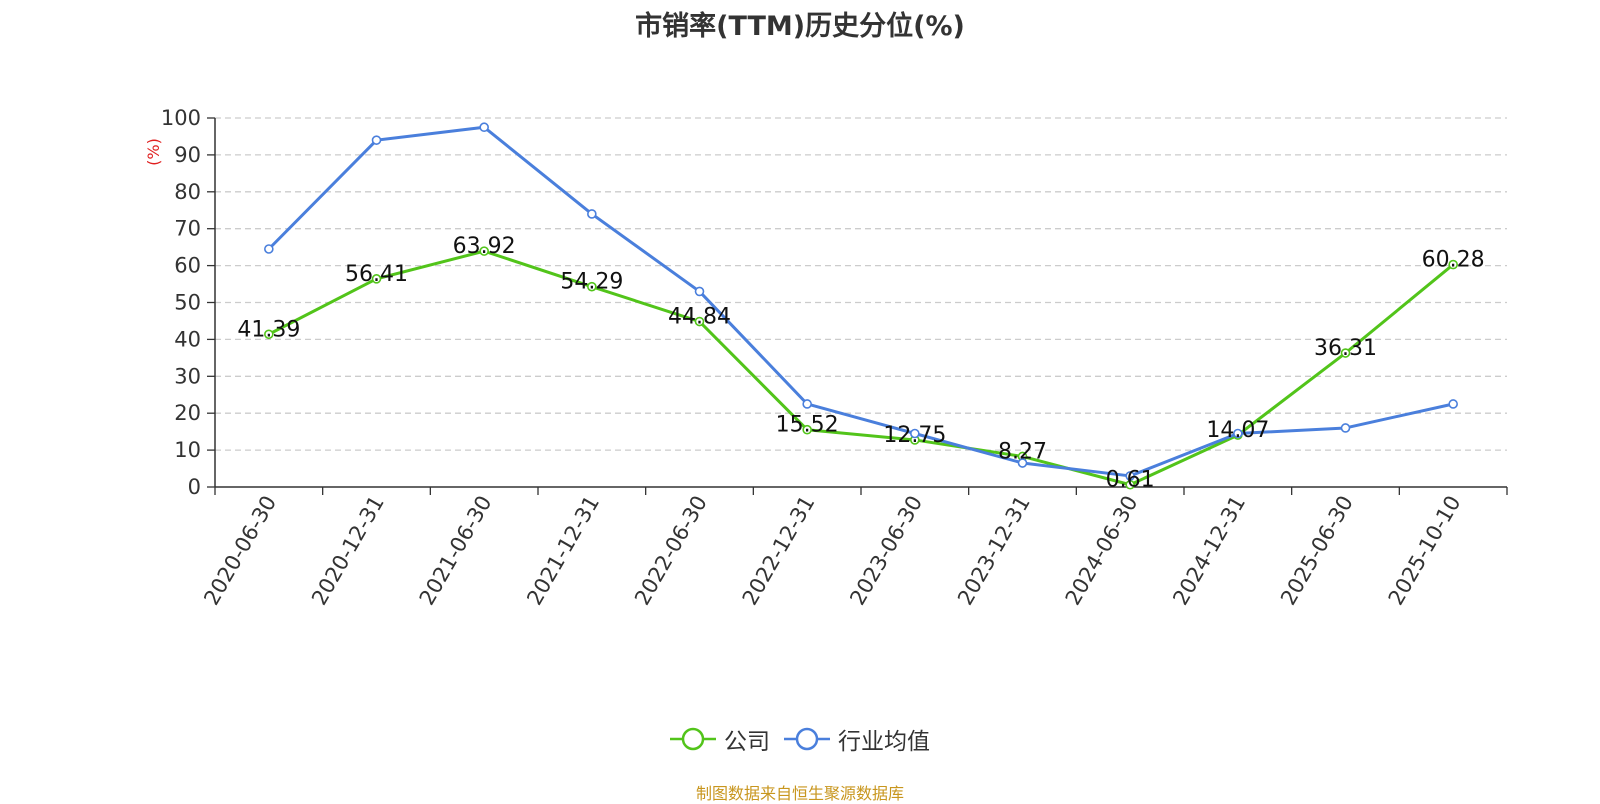 The width and height of the screenshot is (1600, 804). What do you see at coordinates (187, 192) in the screenshot?
I see `y-tick-label: 80` at bounding box center [187, 192].